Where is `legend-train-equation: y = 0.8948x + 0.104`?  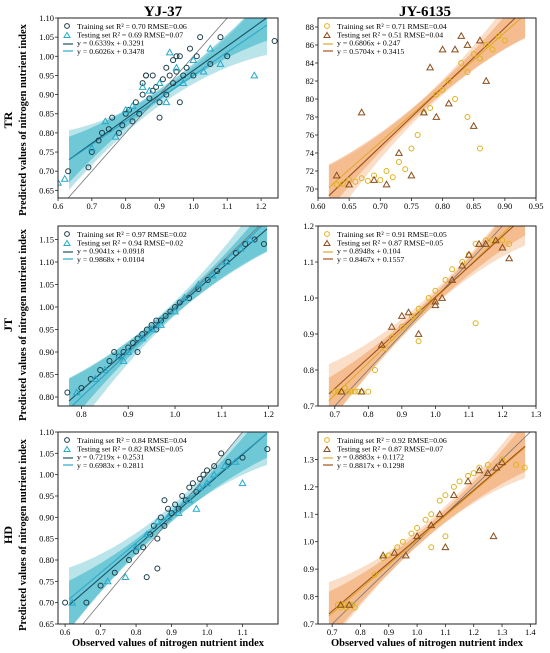
legend-train-equation: y = 0.8948x + 0.104 is located at coordinates (368, 251).